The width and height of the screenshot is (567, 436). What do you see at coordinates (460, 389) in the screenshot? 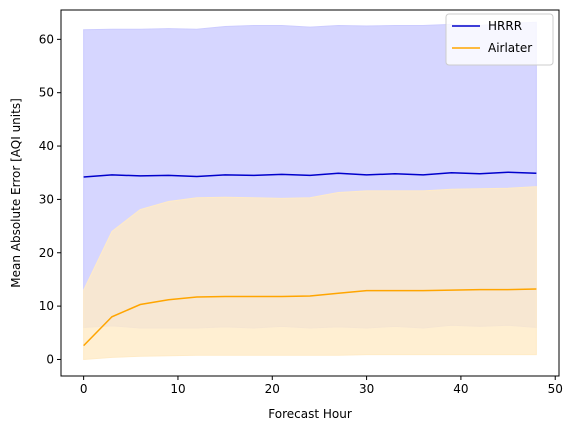
I see `x-tick-label: 40` at bounding box center [460, 389].